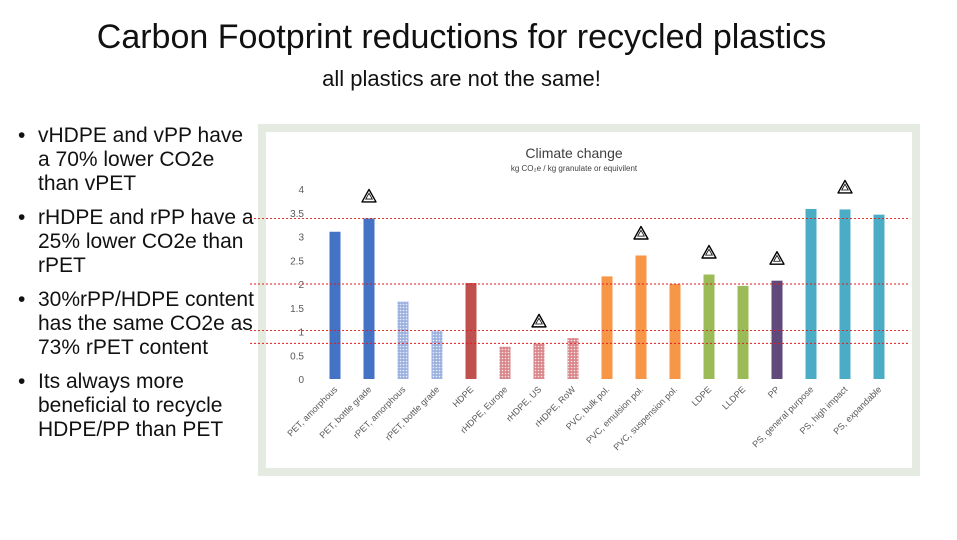 The height and width of the screenshot is (540, 957). Describe the element at coordinates (301, 285) in the screenshot. I see `y-tick-label: 2` at that location.